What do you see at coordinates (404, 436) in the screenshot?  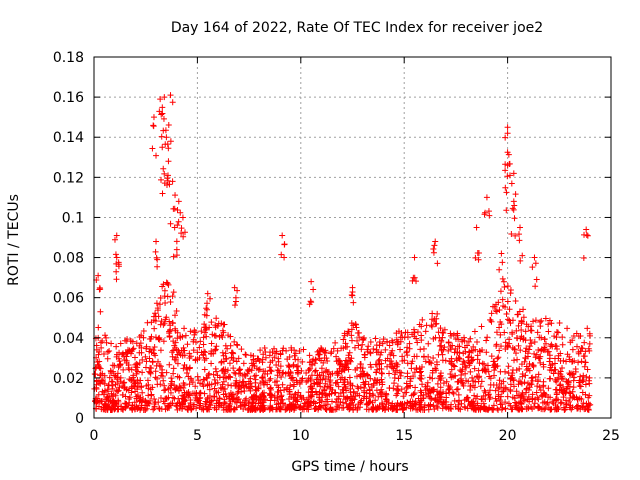 I see `x-tick-label: 15` at bounding box center [404, 436].